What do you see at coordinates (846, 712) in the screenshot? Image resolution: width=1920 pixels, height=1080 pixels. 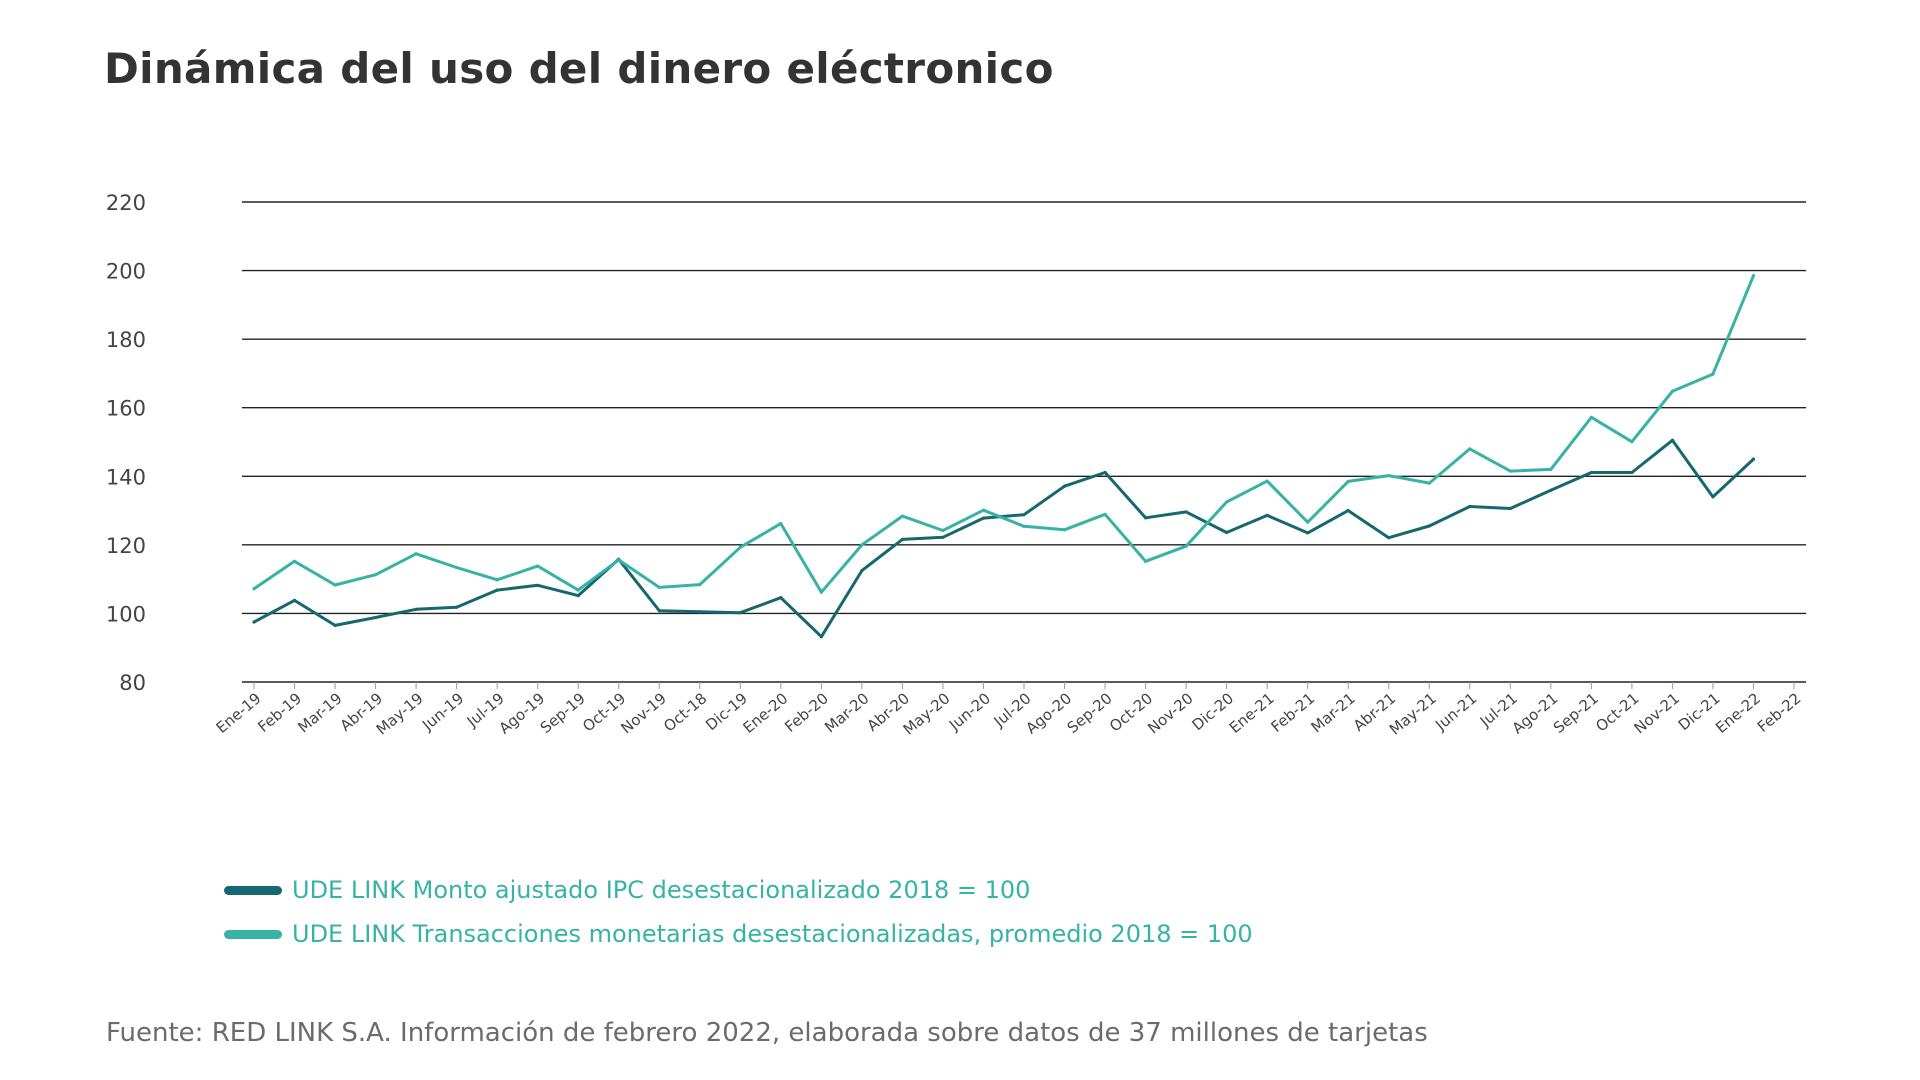 I see `x-tick-label: Mar-20` at bounding box center [846, 712].